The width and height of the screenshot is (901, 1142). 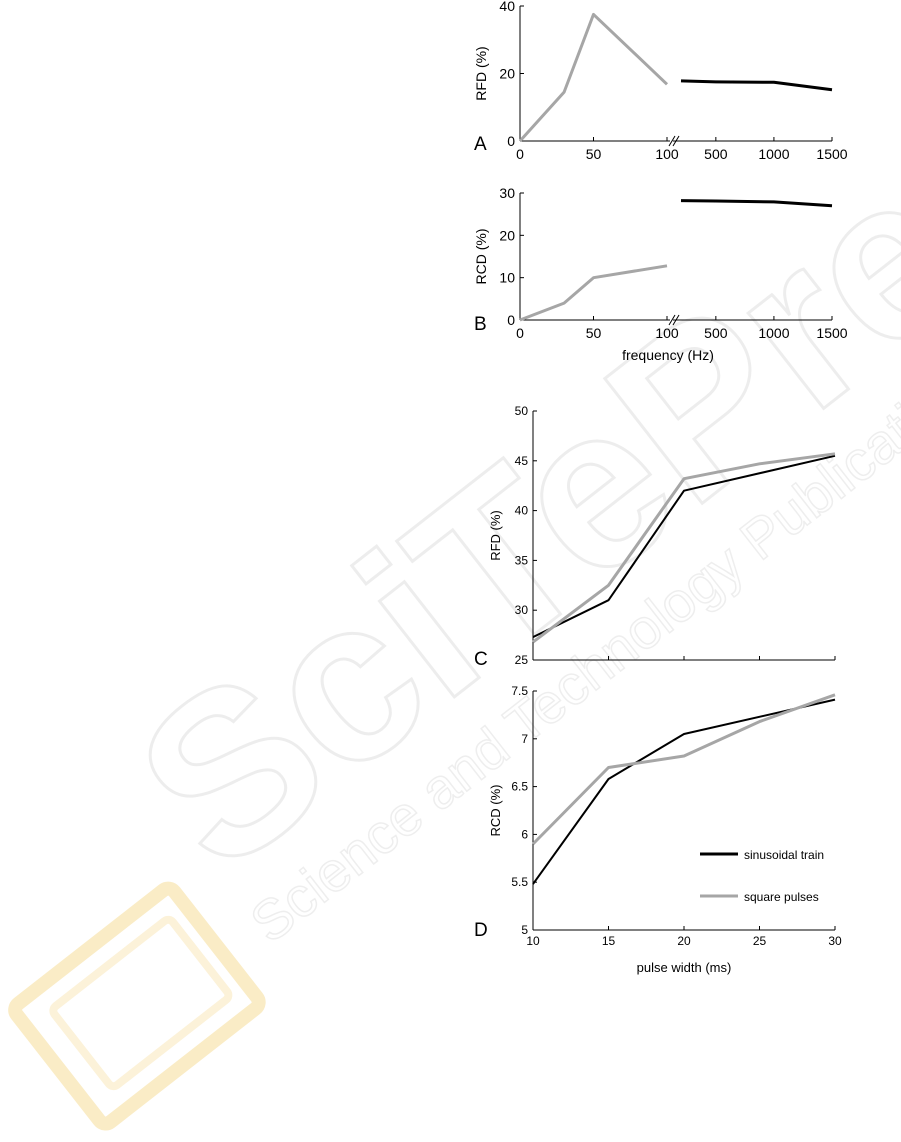 I want to click on panel-label: D, so click(x=481, y=930).